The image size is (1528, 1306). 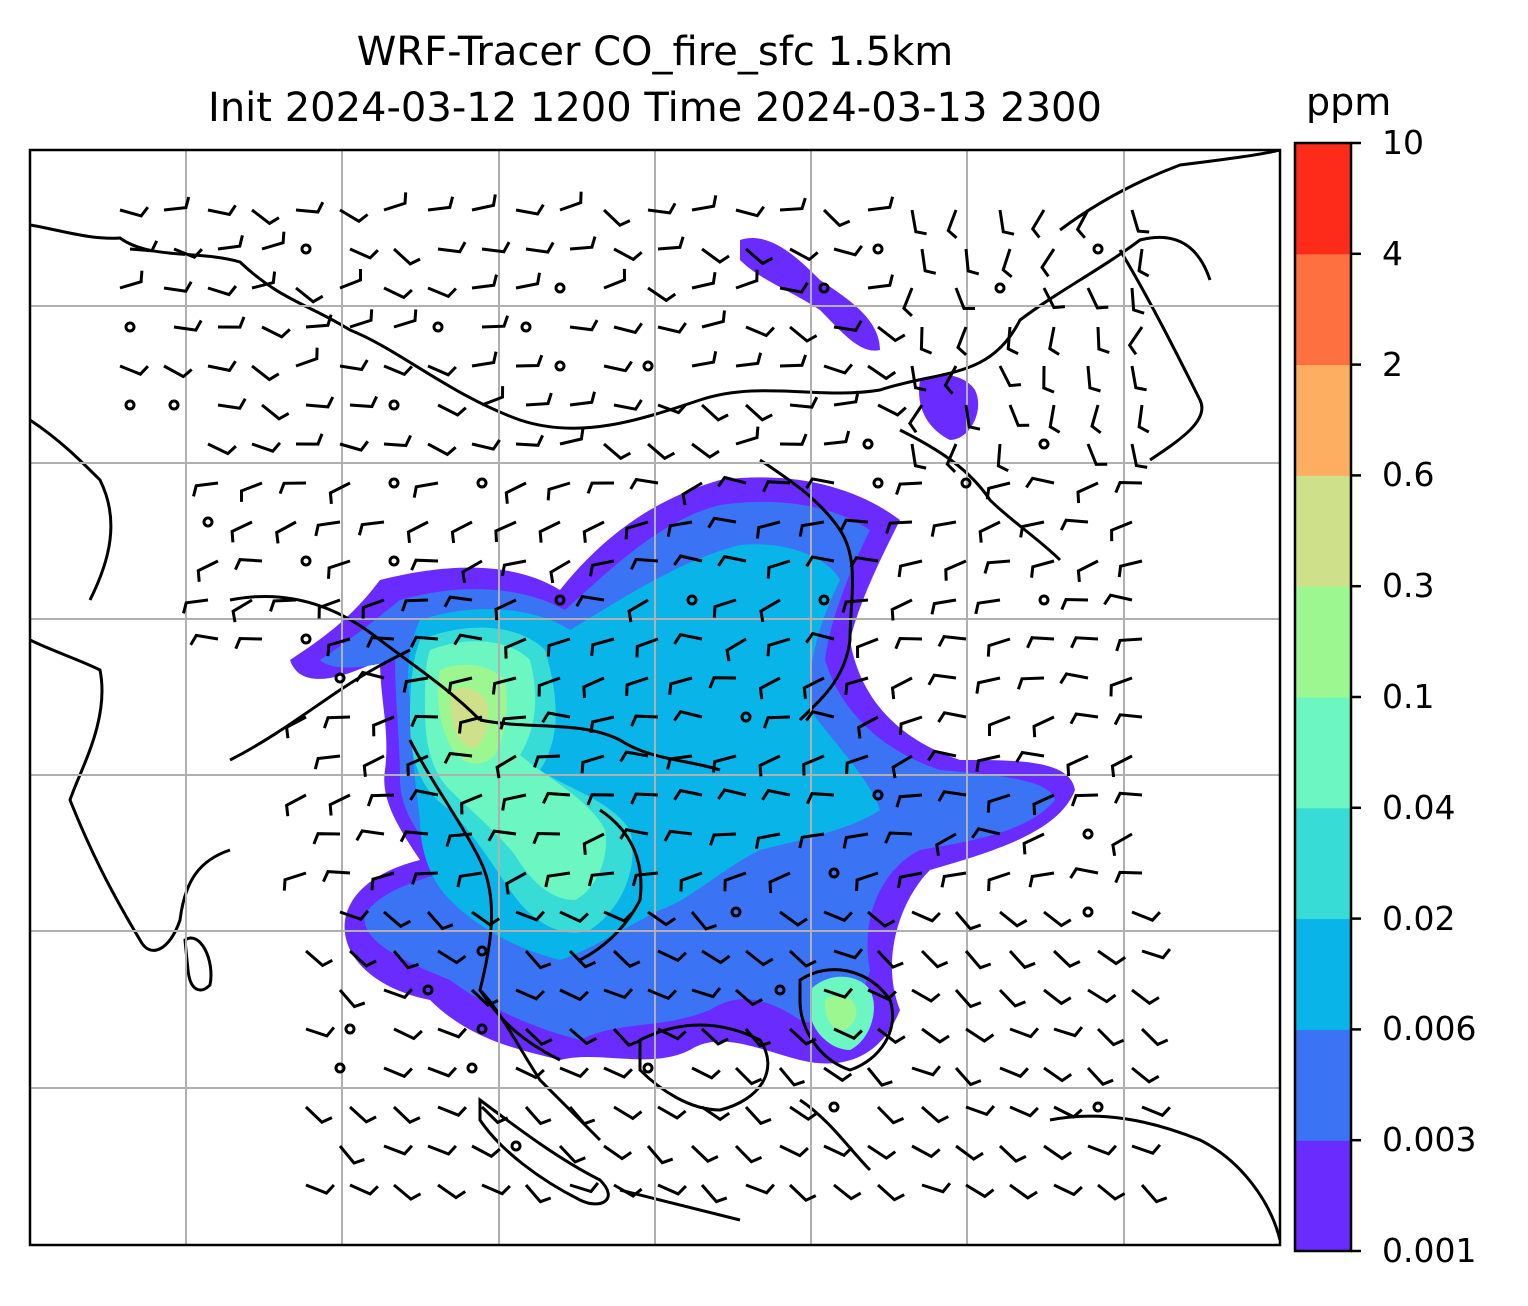 I want to click on map-title-line1: WRF-Tracer CO_fire_sfc 1.5km, so click(x=655, y=52).